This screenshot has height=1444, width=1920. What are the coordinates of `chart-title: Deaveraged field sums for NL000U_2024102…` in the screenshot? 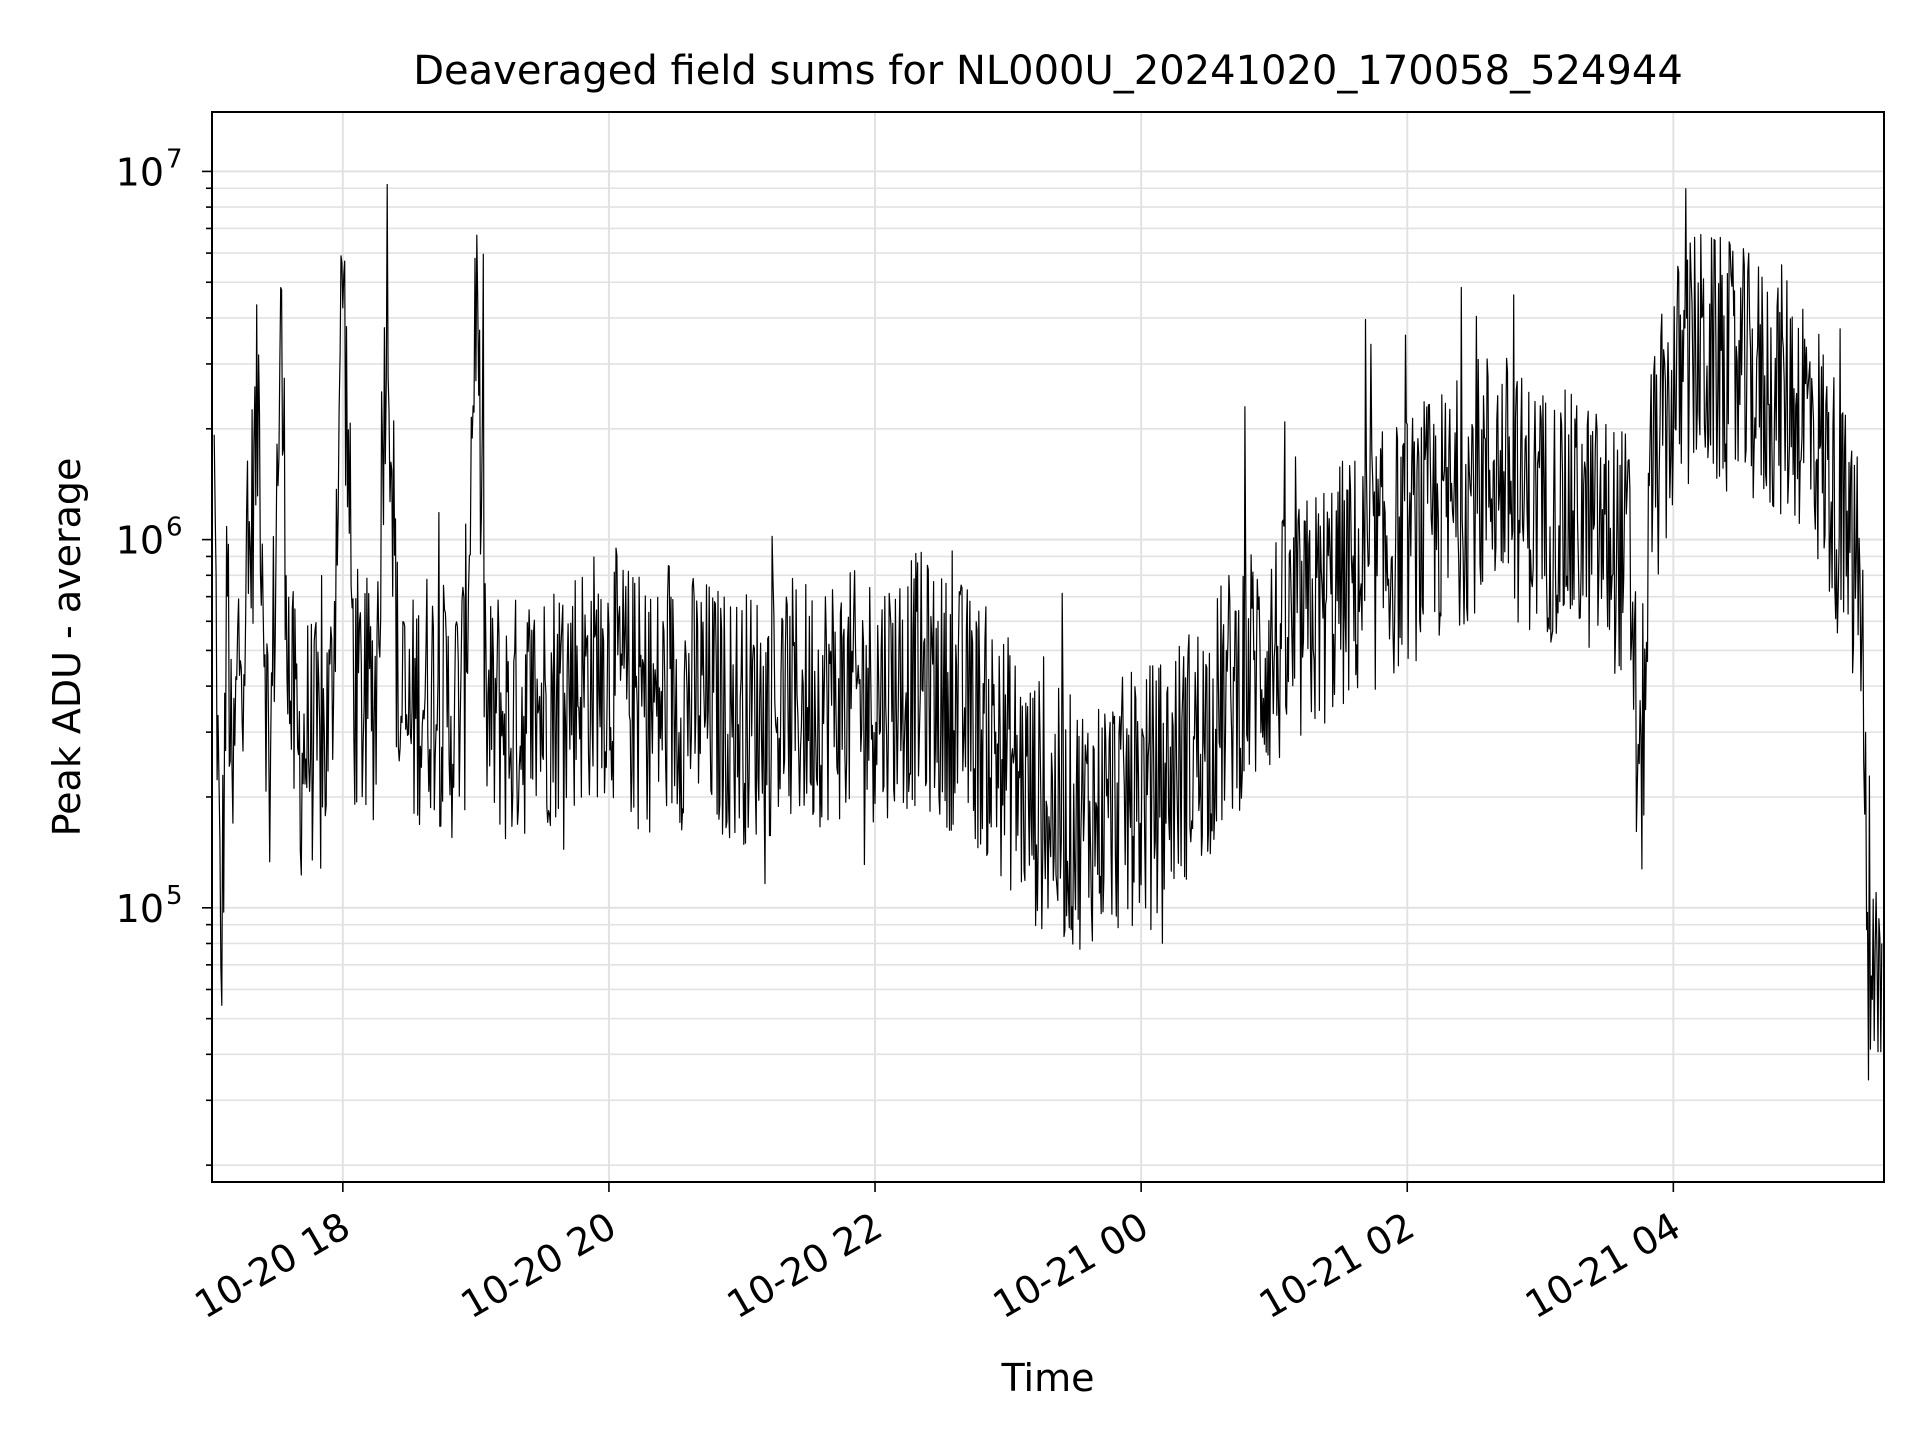 It's located at (1048, 71).